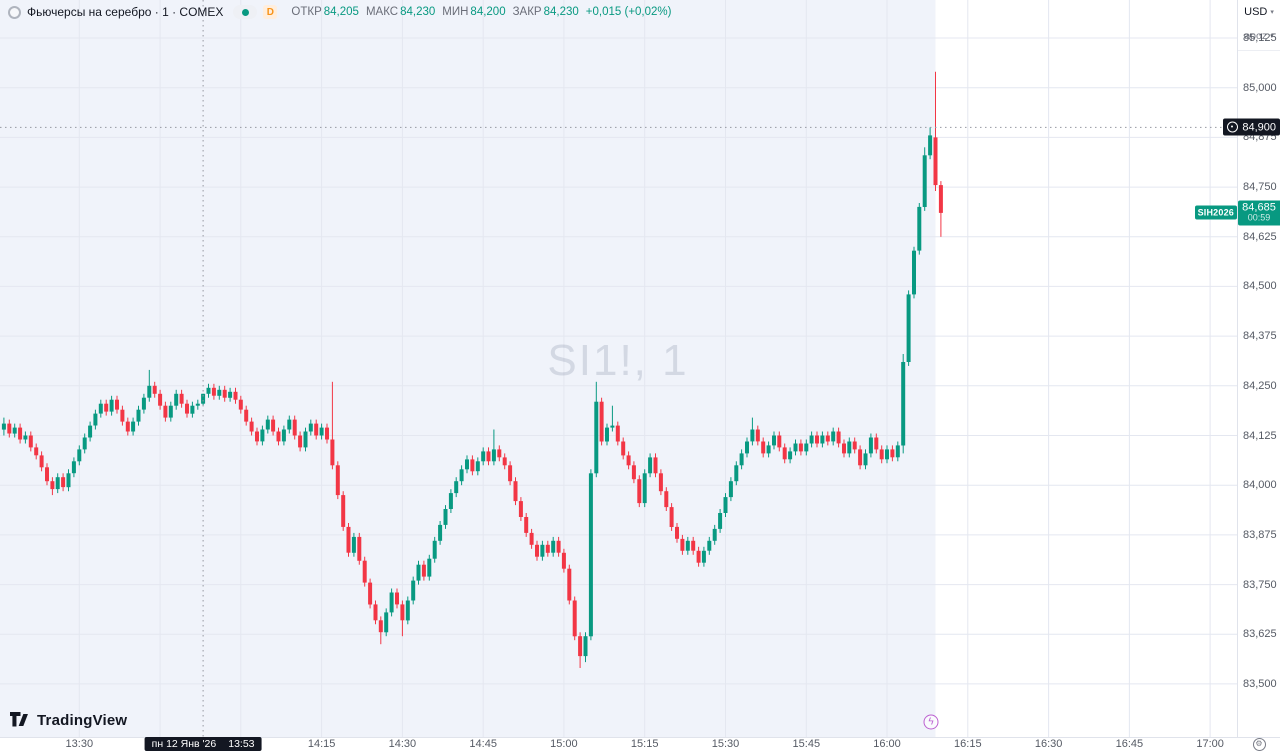 The width and height of the screenshot is (1280, 751). I want to click on time-axis-label: 16:00, so click(887, 744).